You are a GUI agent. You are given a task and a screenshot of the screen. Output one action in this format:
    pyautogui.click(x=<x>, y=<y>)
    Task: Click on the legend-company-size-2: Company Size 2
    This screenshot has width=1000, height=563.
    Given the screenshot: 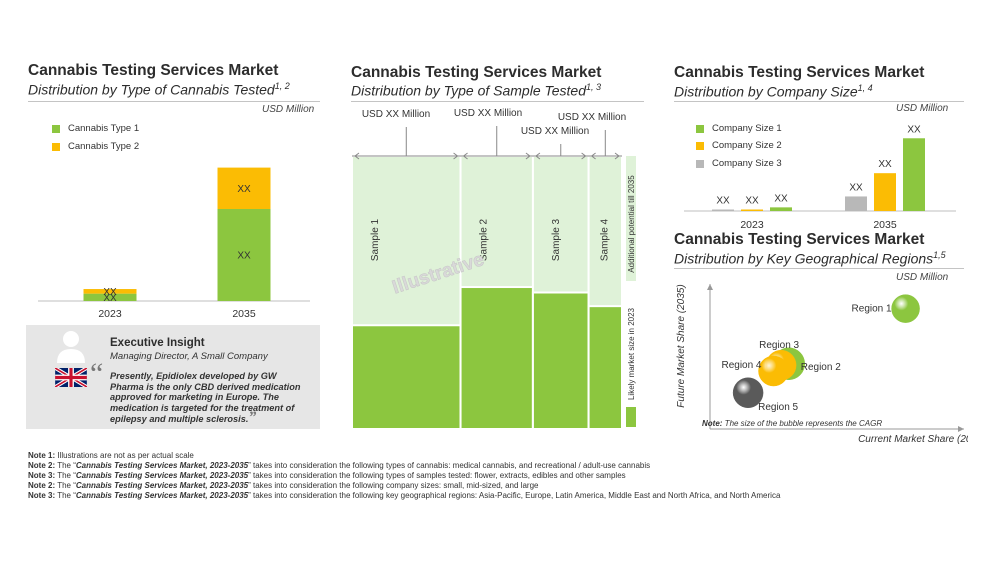 What is the action you would take?
    pyautogui.click(x=739, y=145)
    